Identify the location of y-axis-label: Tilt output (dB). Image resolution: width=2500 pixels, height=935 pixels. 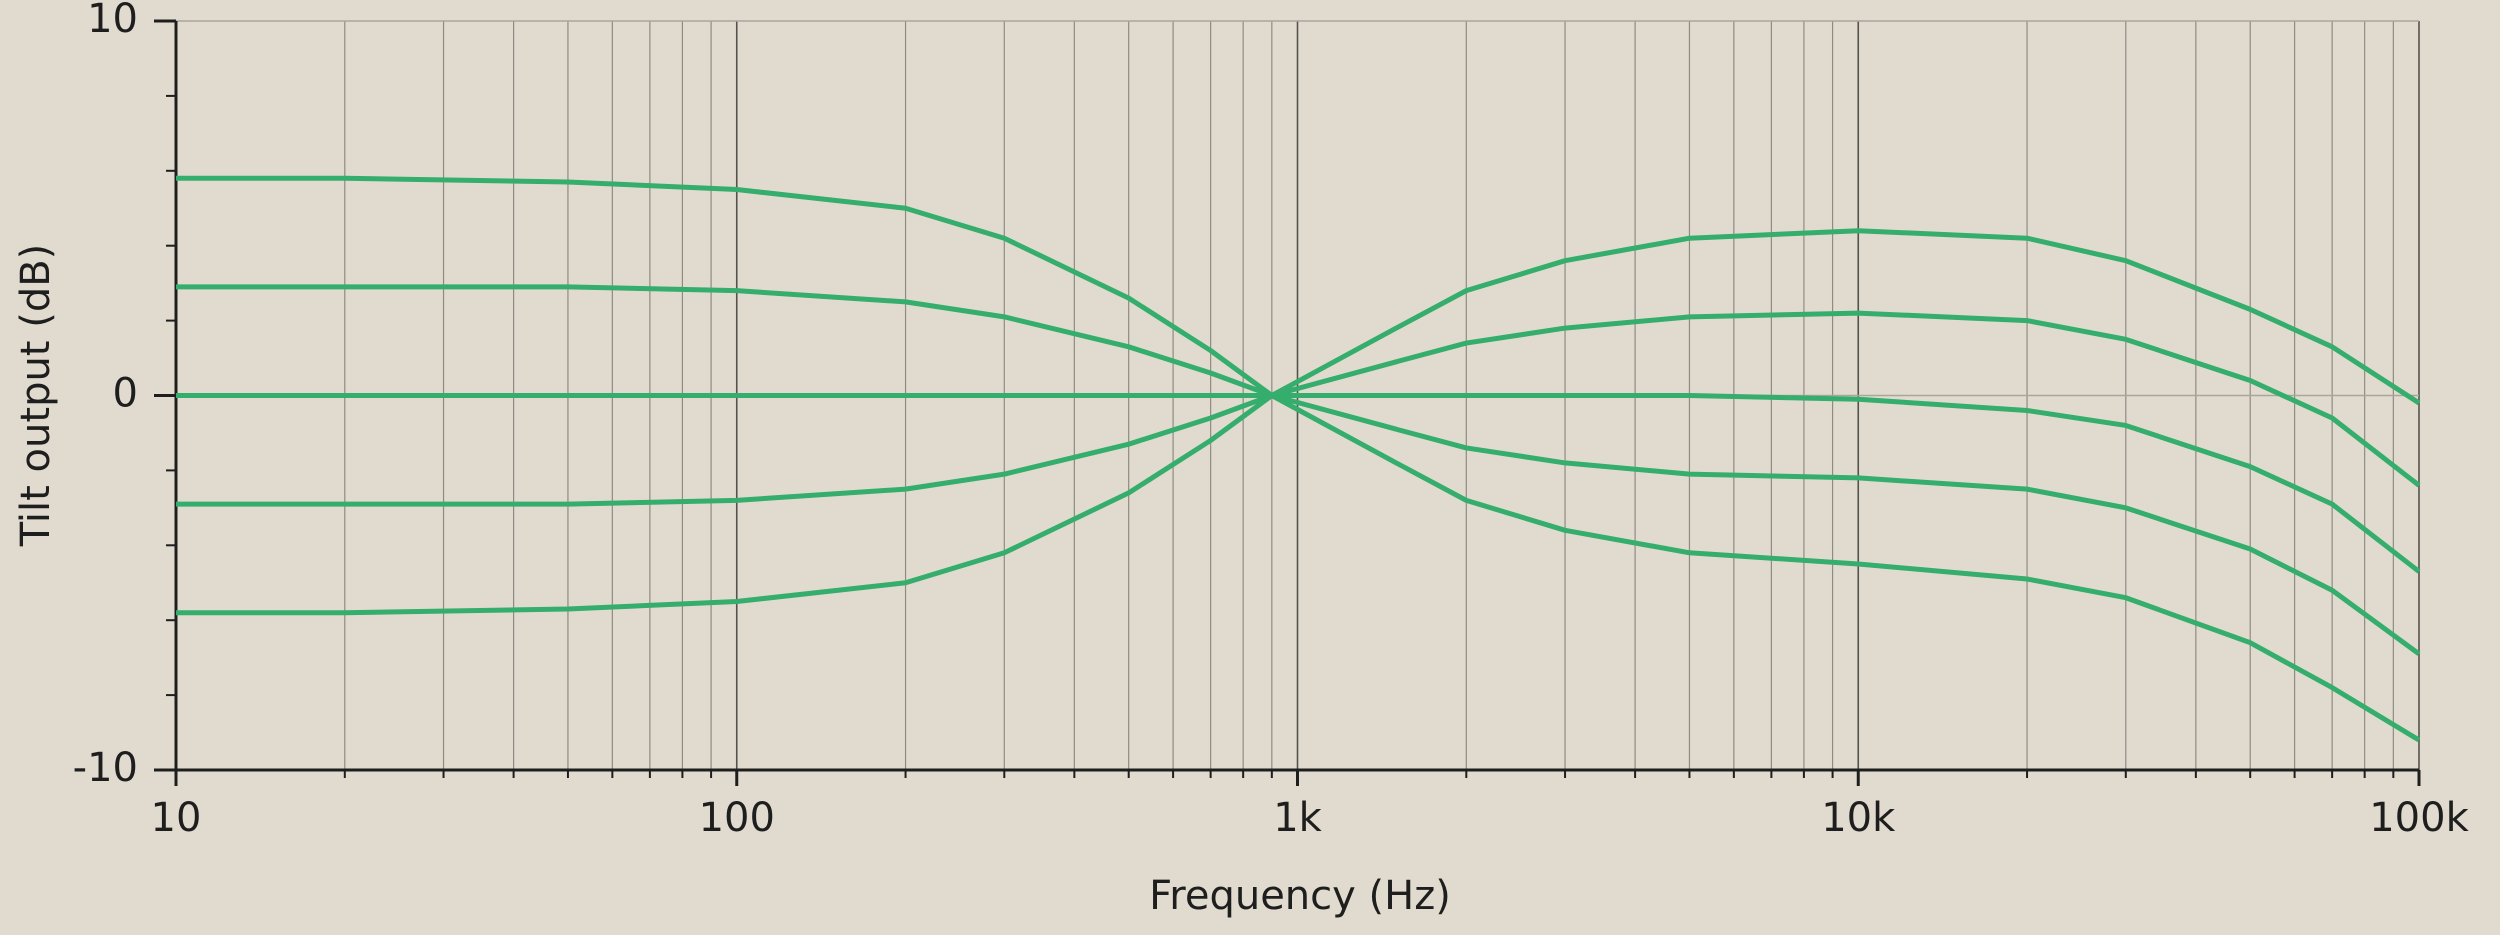
(36, 396).